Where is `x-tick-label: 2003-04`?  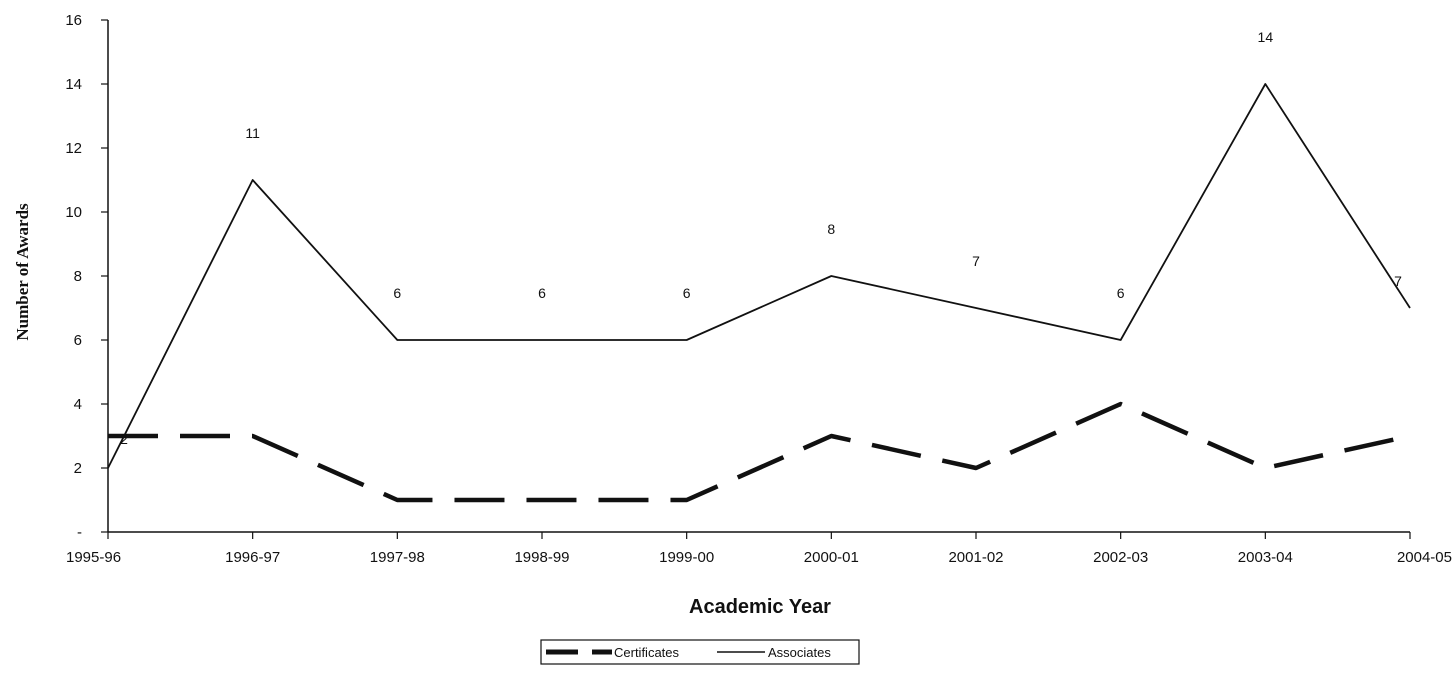 x-tick-label: 2003-04 is located at coordinates (1265, 557).